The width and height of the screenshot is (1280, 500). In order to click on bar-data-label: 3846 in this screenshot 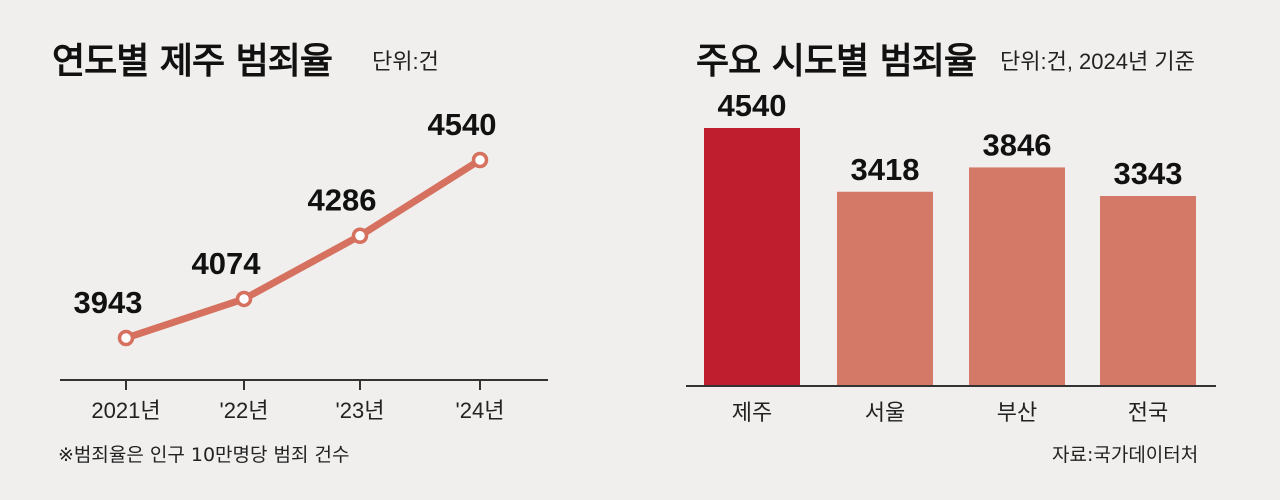, I will do `click(1017, 144)`.